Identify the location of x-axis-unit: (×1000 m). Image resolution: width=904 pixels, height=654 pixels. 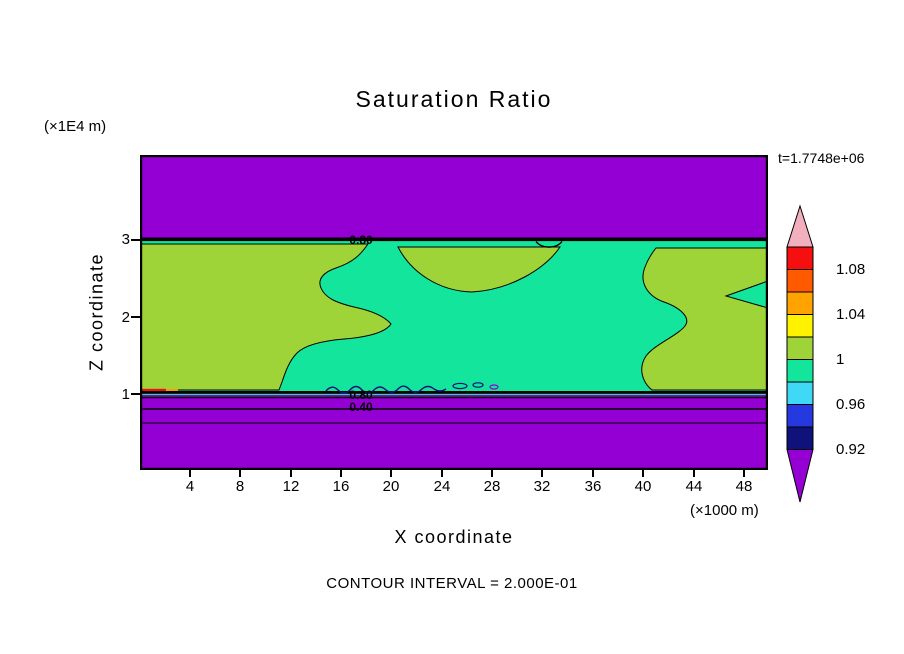
(724, 510).